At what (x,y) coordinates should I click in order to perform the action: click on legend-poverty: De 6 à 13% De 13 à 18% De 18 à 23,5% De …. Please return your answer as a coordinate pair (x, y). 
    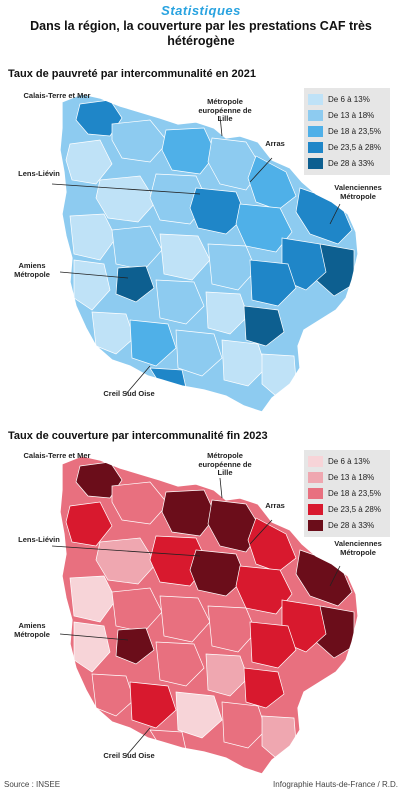
    Looking at the image, I should click on (347, 131).